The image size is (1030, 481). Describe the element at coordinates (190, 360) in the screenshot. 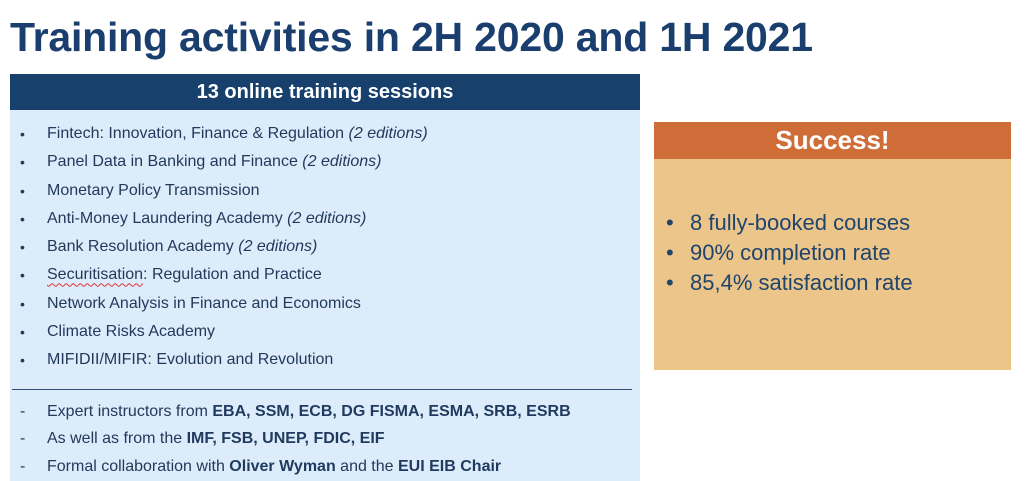

I see `course-name: MIFIDII/MIFIR: Evolution and Revolution` at that location.